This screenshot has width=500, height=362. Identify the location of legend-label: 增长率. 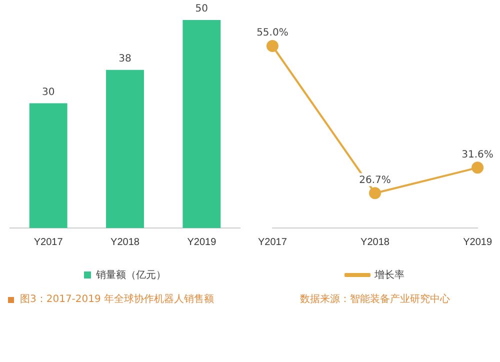
(389, 274).